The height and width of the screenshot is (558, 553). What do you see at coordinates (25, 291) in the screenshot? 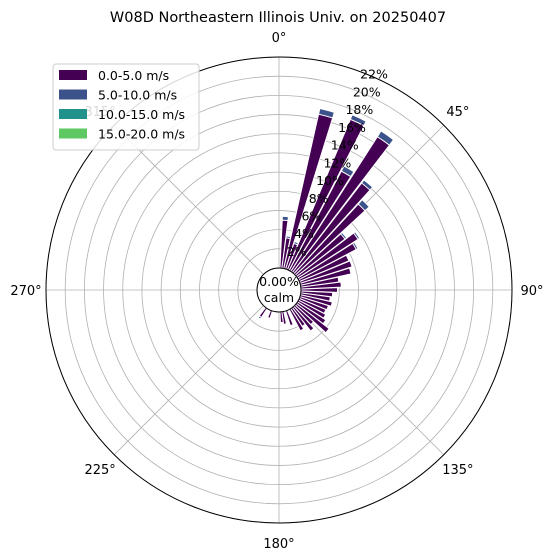
I see `direction-tick-270: 270°` at bounding box center [25, 291].